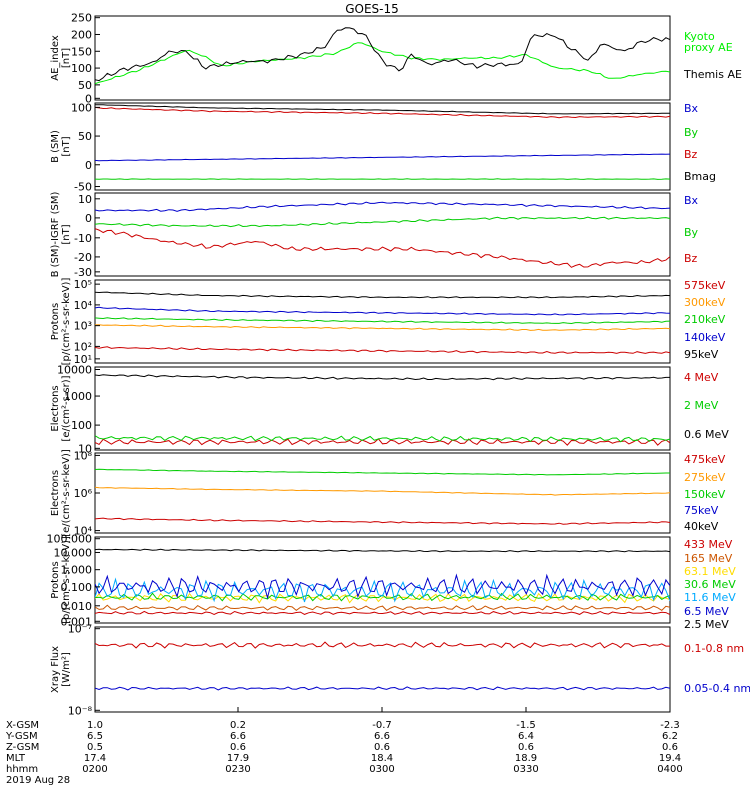 The width and height of the screenshot is (750, 800). Describe the element at coordinates (95, 758) in the screenshot. I see `ephem-value: 17.4` at that location.